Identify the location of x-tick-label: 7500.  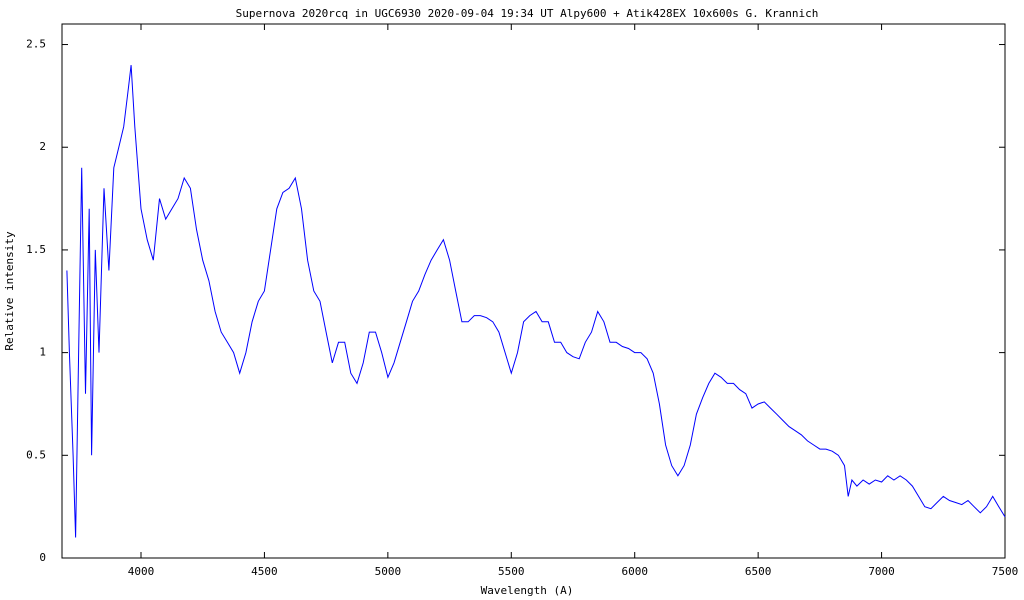
(1005, 571).